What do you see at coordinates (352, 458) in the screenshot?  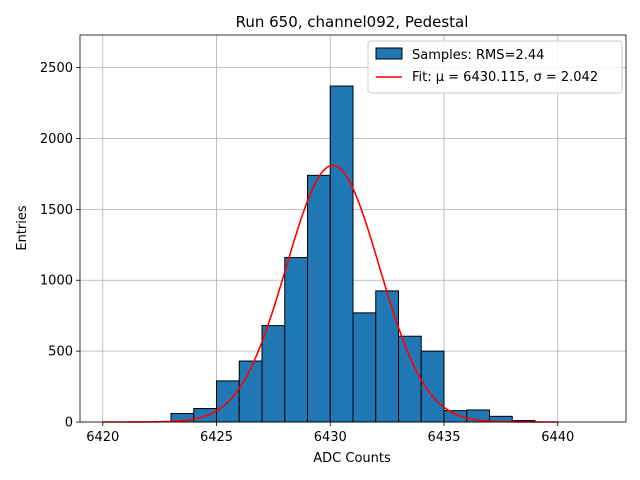 I see `x-axis-label: ADC Counts` at bounding box center [352, 458].